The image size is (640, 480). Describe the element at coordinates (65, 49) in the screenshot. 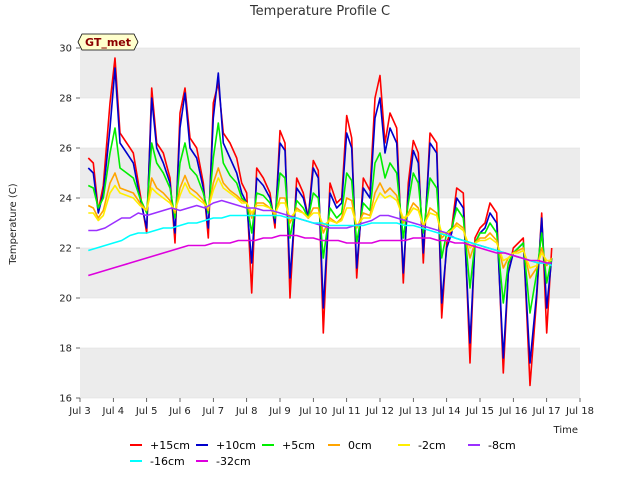

I see `y-tick-label: 30` at that location.